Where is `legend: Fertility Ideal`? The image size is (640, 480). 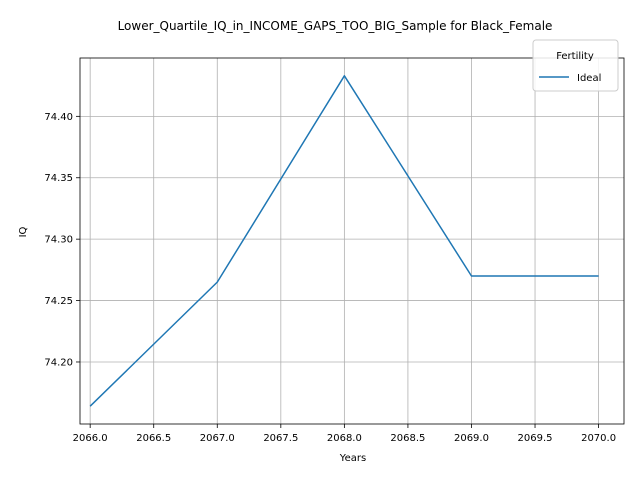 legend: Fertility Ideal is located at coordinates (575, 65).